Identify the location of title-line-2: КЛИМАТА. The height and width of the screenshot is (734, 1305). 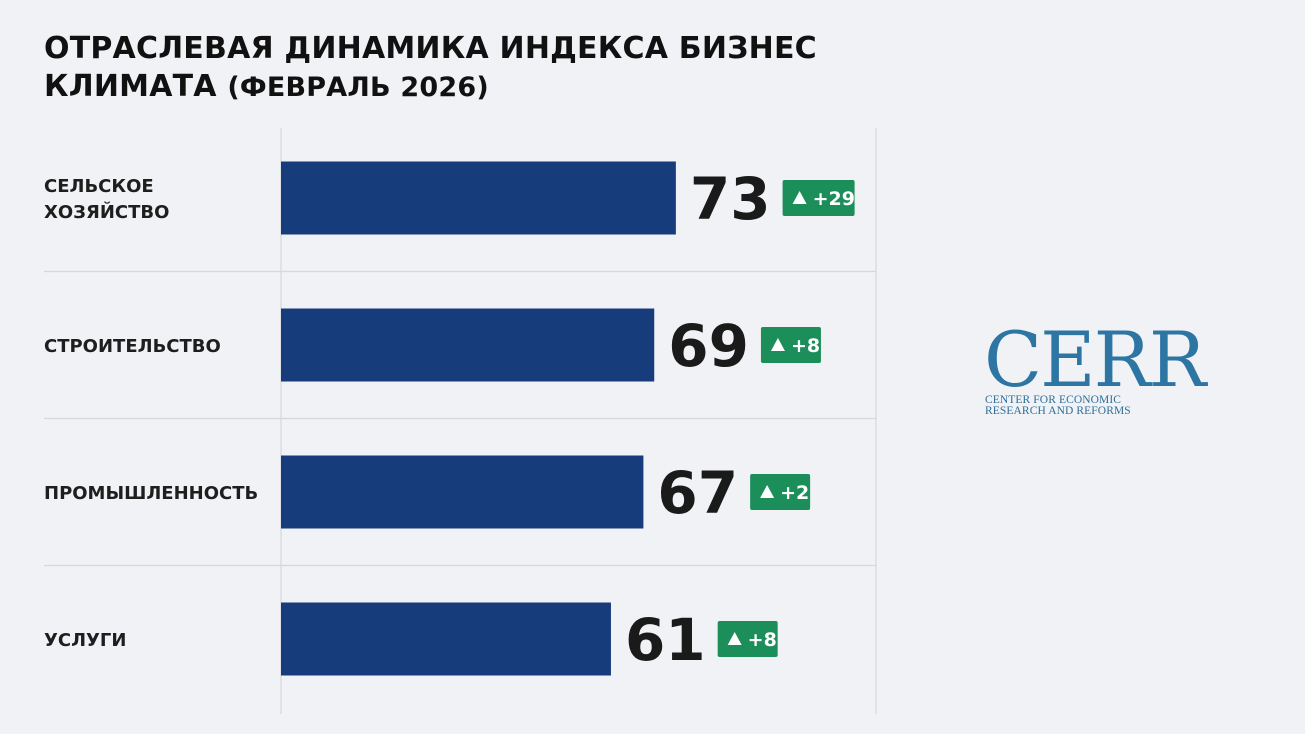
(130, 86).